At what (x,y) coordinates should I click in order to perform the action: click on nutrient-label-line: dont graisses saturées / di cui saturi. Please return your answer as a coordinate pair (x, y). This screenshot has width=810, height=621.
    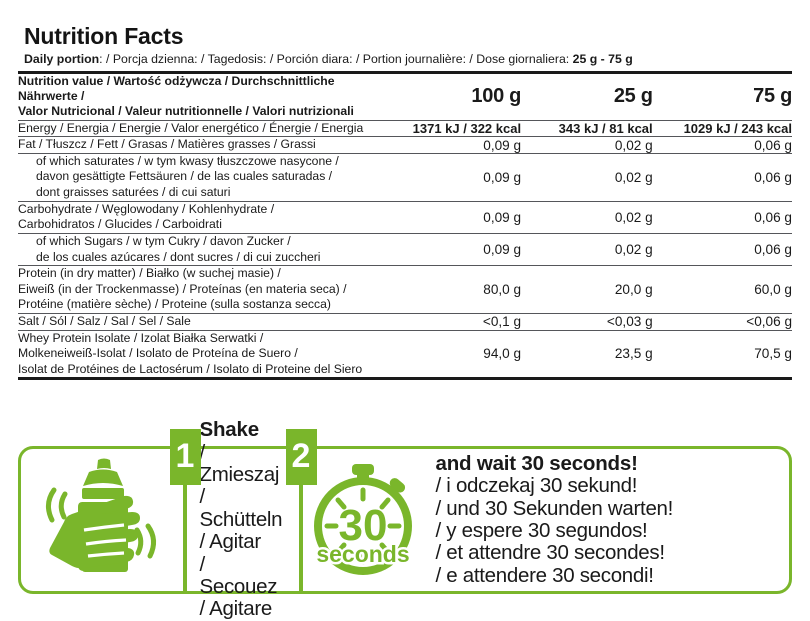
    Looking at the image, I should click on (133, 192).